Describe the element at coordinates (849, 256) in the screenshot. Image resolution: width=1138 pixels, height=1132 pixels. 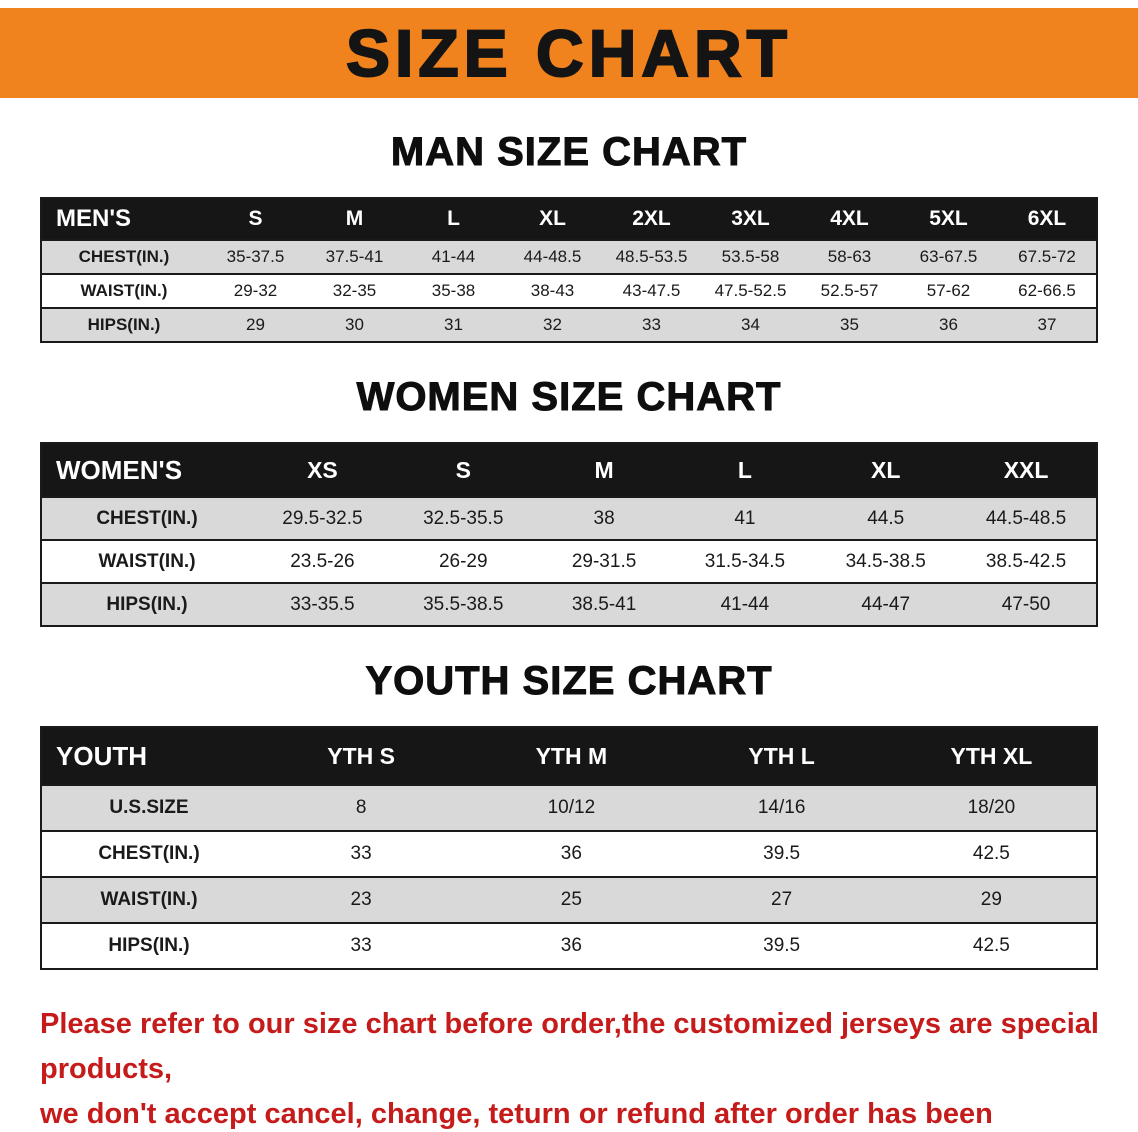
I see `mens-cell: 58-63` at that location.